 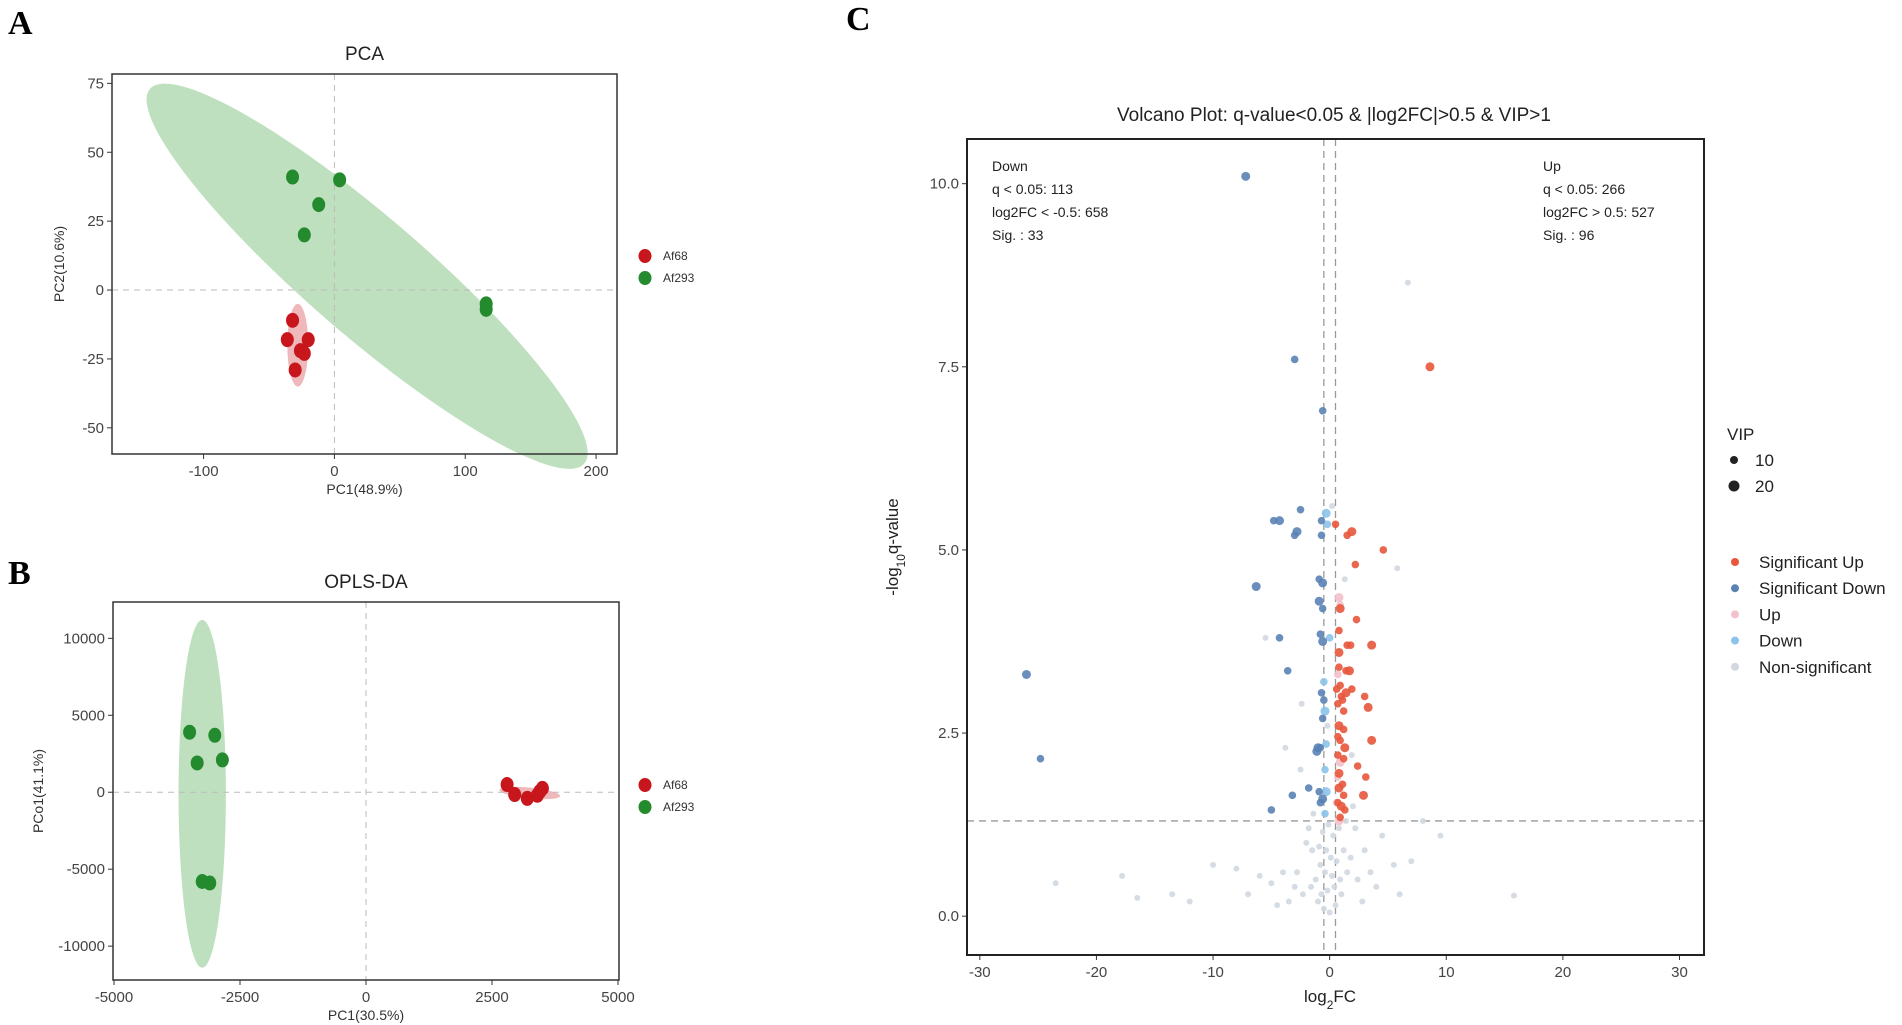 I want to click on y-tick-label: 10000, so click(x=84, y=638).